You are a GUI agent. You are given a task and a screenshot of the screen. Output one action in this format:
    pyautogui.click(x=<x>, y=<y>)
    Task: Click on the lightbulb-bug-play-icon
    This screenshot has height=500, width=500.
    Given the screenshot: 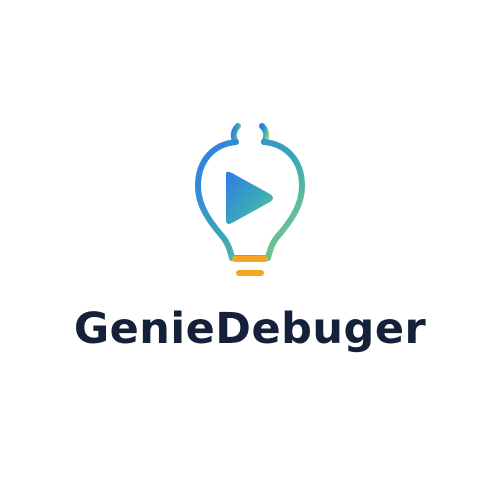 What is the action you would take?
    pyautogui.click(x=250, y=203)
    